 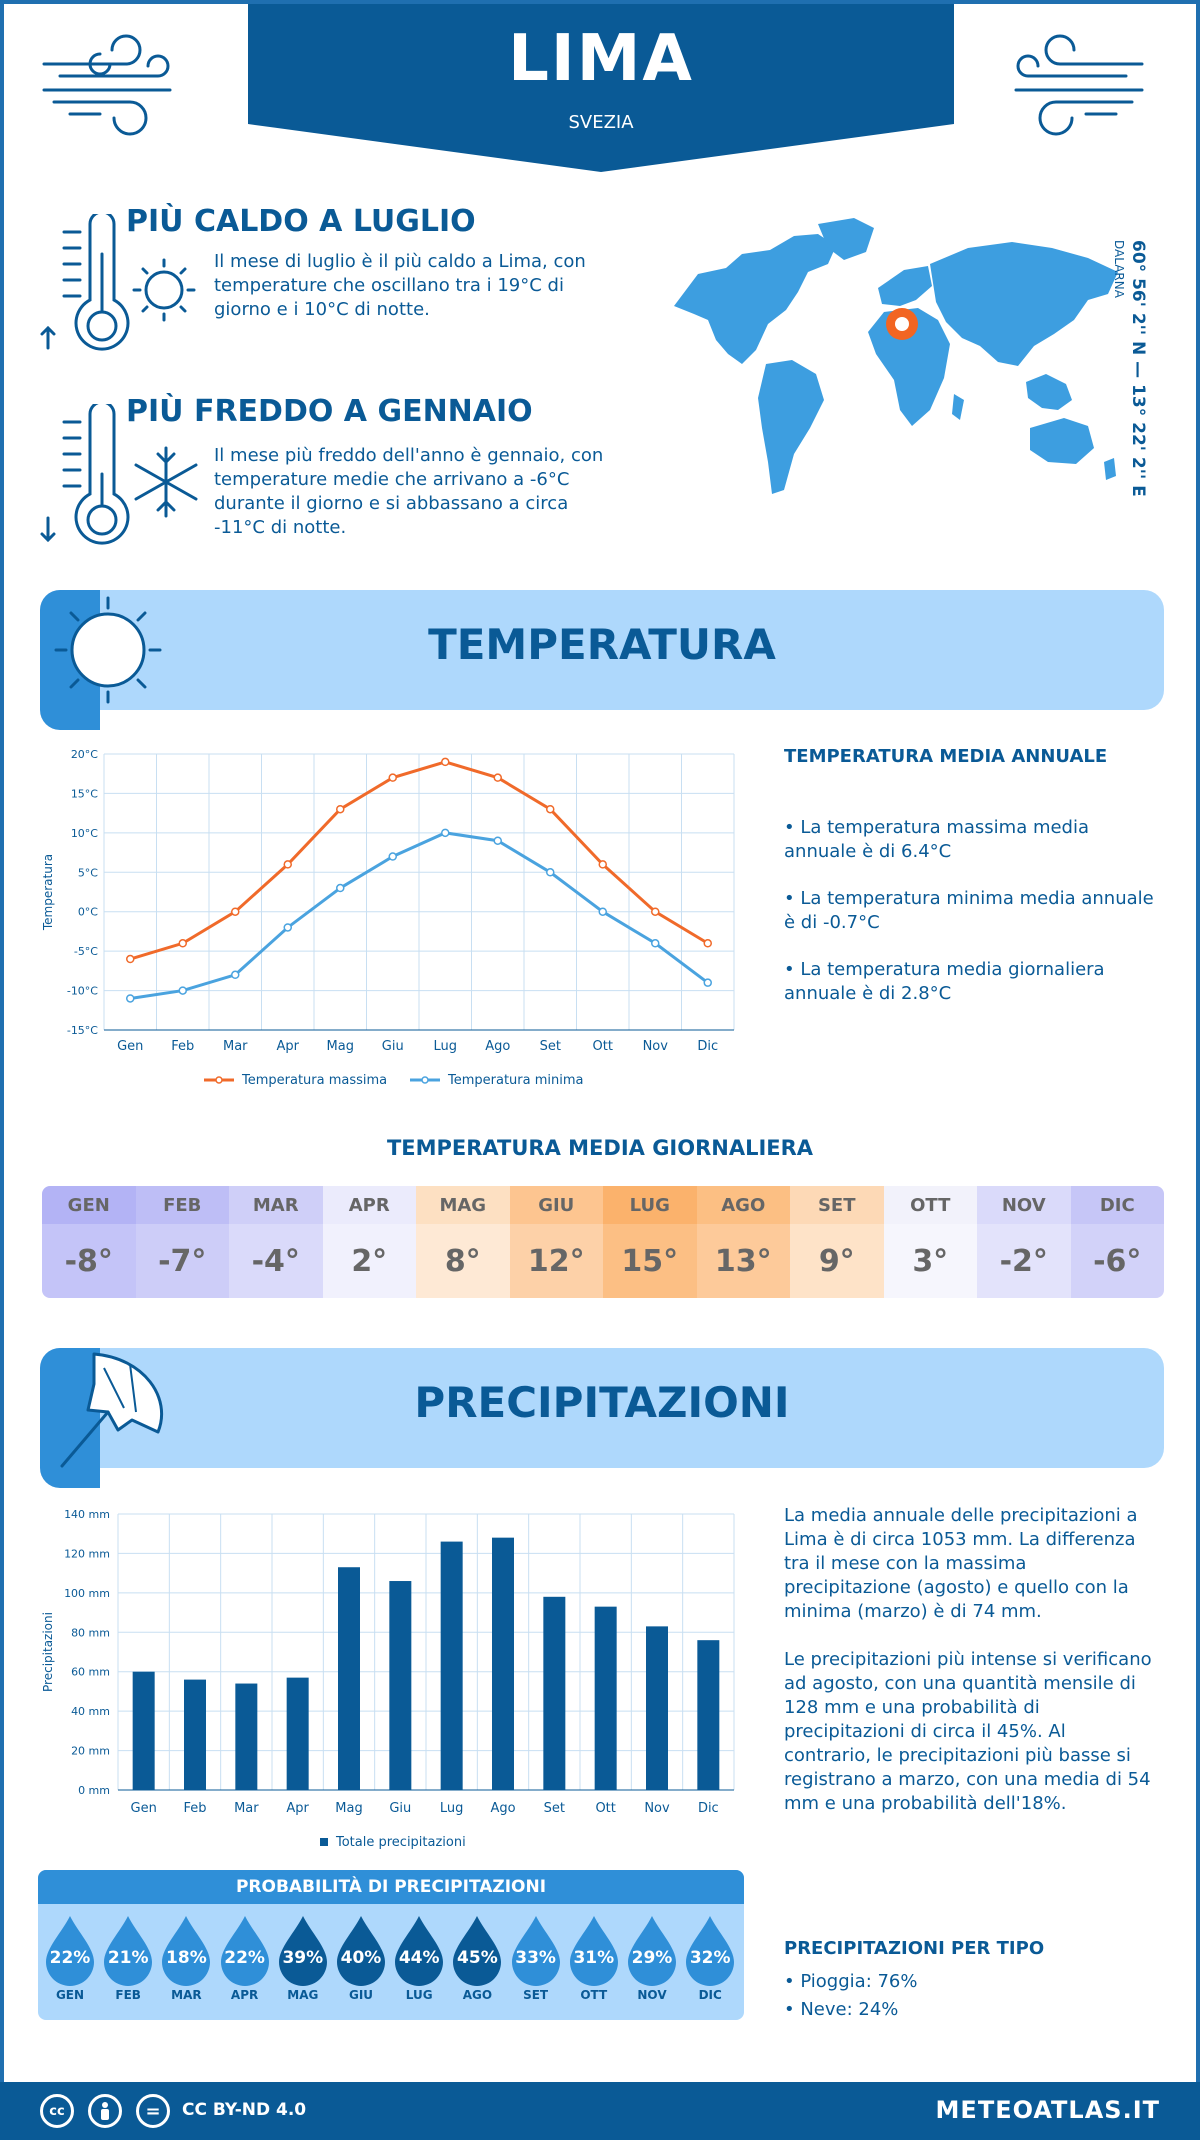 I want to click on month-column: MAG 8°, so click(x=463, y=1242).